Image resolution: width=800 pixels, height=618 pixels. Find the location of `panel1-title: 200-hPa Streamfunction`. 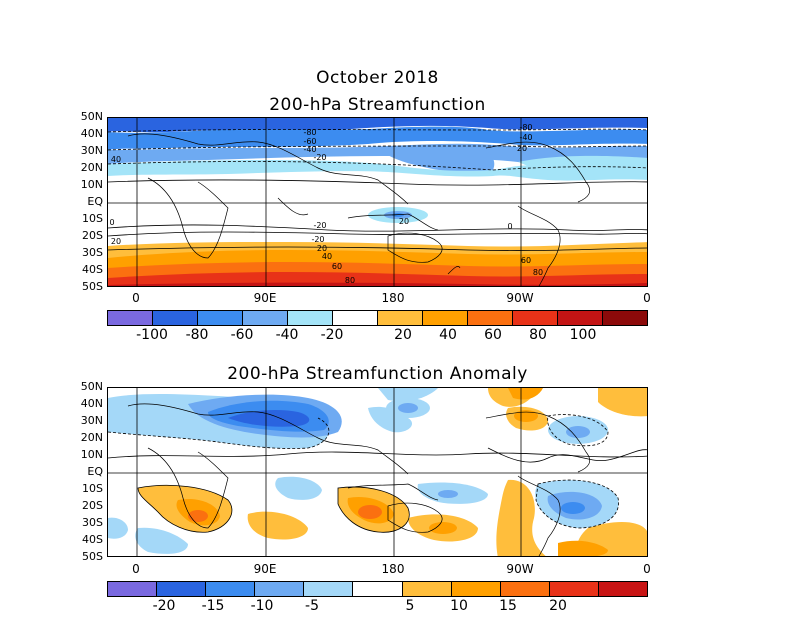

panel1-title: 200-hPa Streamfunction is located at coordinates (377, 105).